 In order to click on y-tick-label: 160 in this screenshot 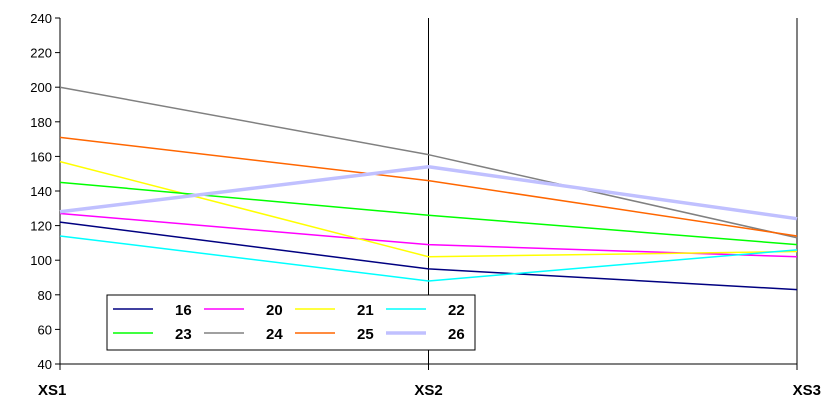, I will do `click(41, 156)`.